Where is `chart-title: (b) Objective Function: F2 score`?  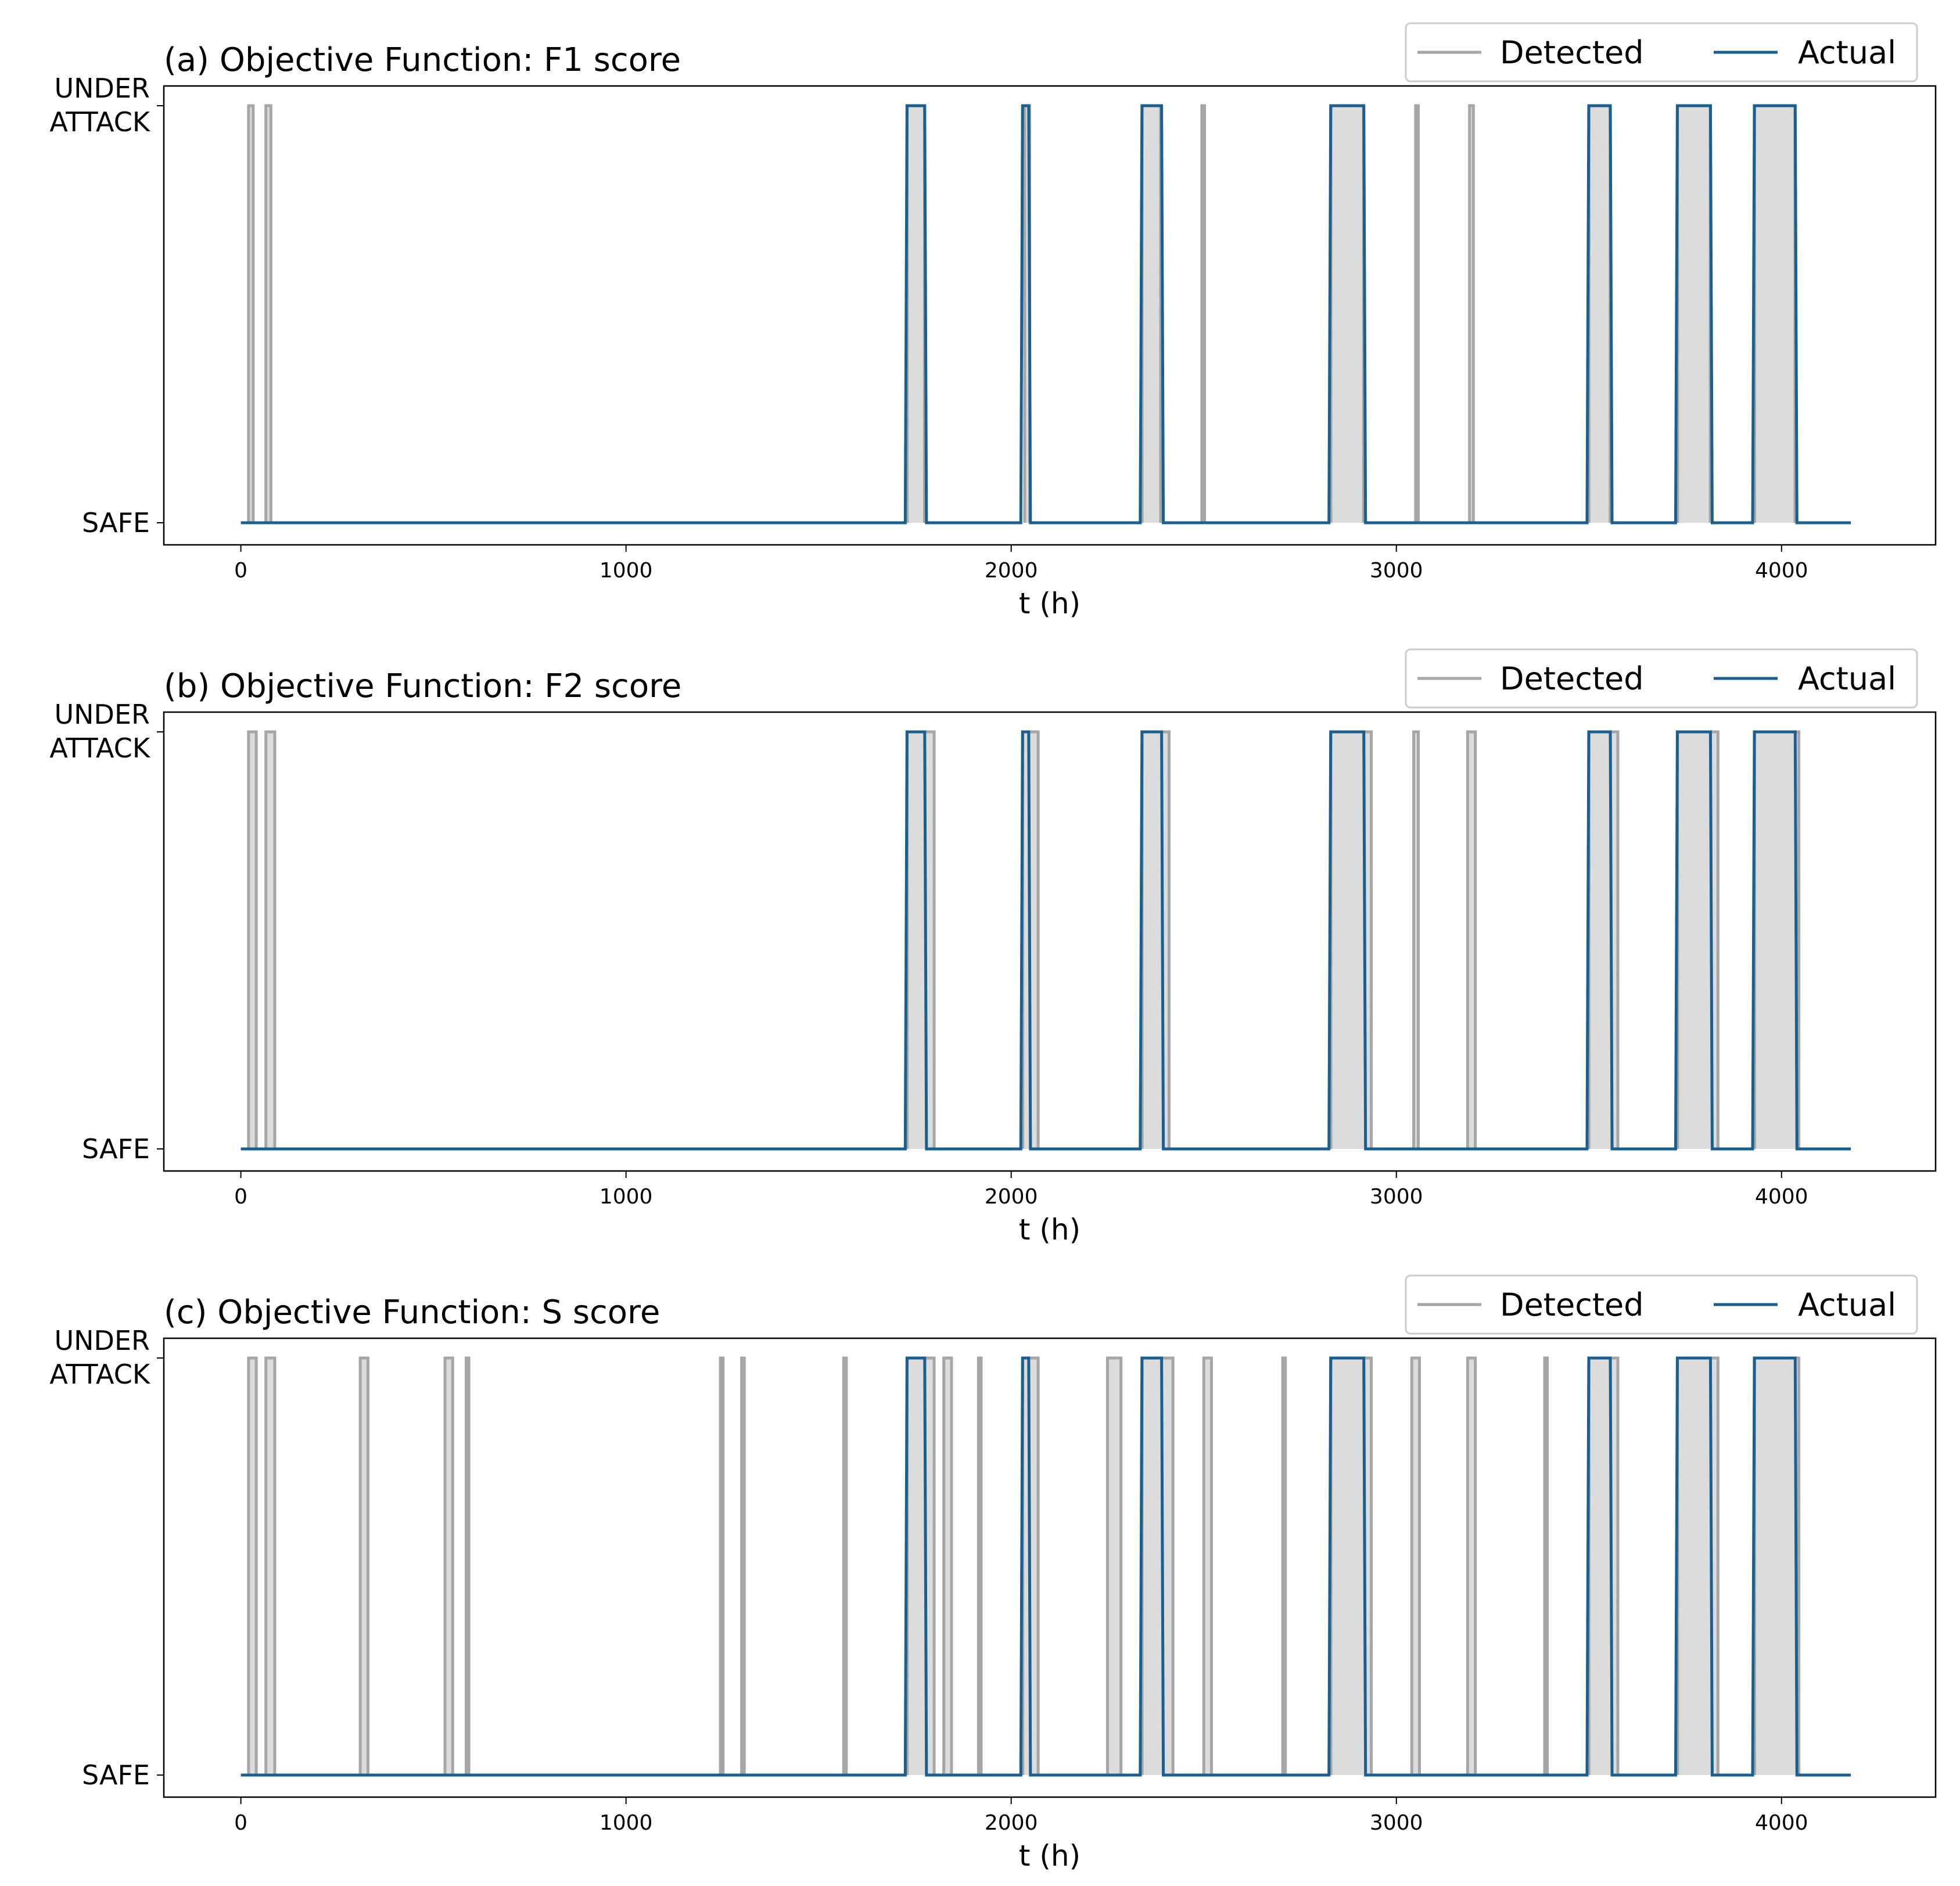 chart-title: (b) Objective Function: F2 score is located at coordinates (423, 686).